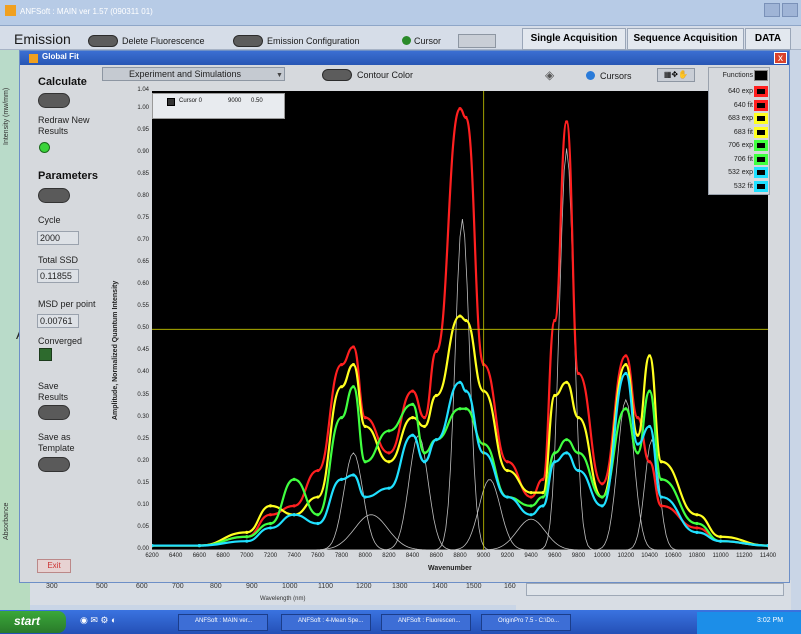 This screenshot has height=634, width=801. What do you see at coordinates (143, 129) in the screenshot?
I see `y-tick-19: 0.95` at bounding box center [143, 129].